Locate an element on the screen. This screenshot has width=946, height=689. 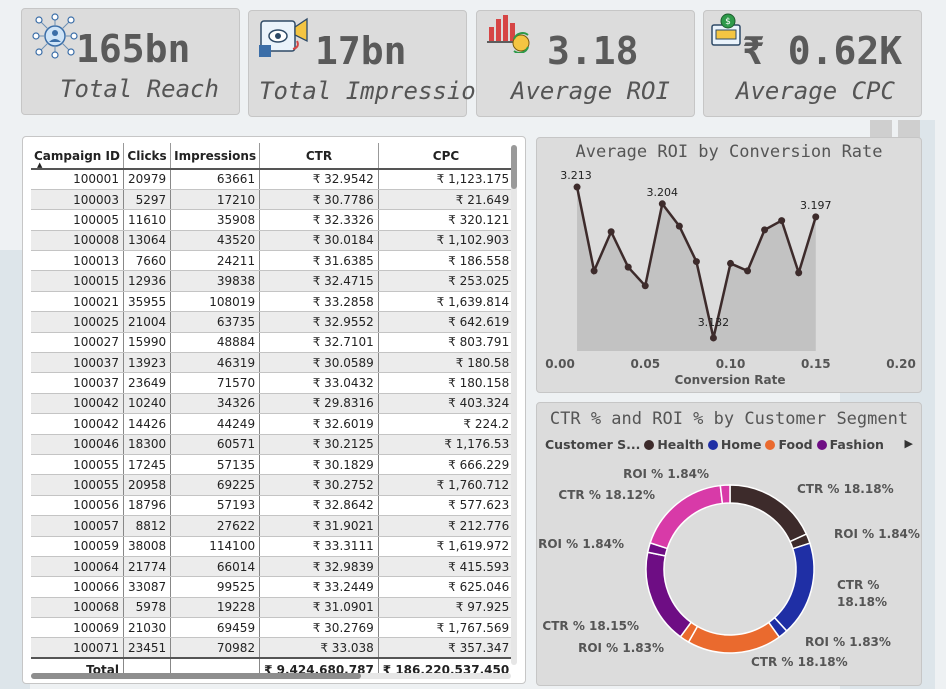
table-cell-clicks: 23649 is located at coordinates (147, 383).